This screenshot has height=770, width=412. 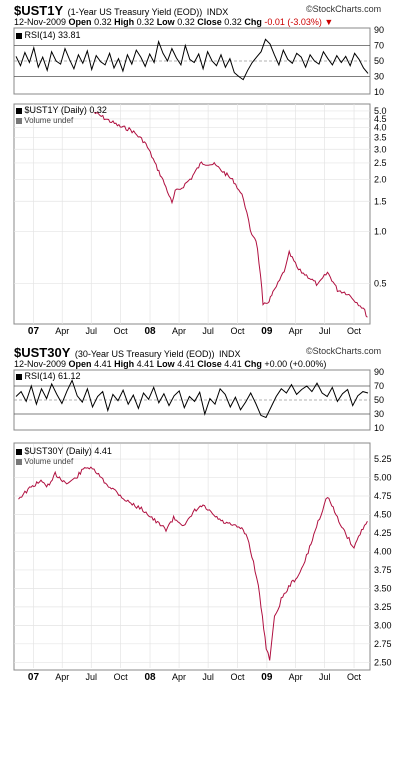 What do you see at coordinates (383, 625) in the screenshot?
I see `price-tick-label: 3.00` at bounding box center [383, 625].